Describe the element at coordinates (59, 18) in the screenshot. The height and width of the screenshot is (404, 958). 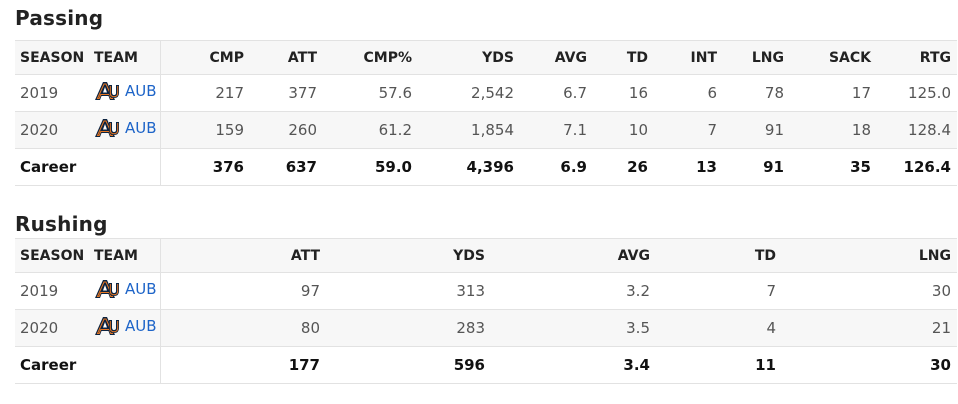
I see `passing-title: Passing` at that location.